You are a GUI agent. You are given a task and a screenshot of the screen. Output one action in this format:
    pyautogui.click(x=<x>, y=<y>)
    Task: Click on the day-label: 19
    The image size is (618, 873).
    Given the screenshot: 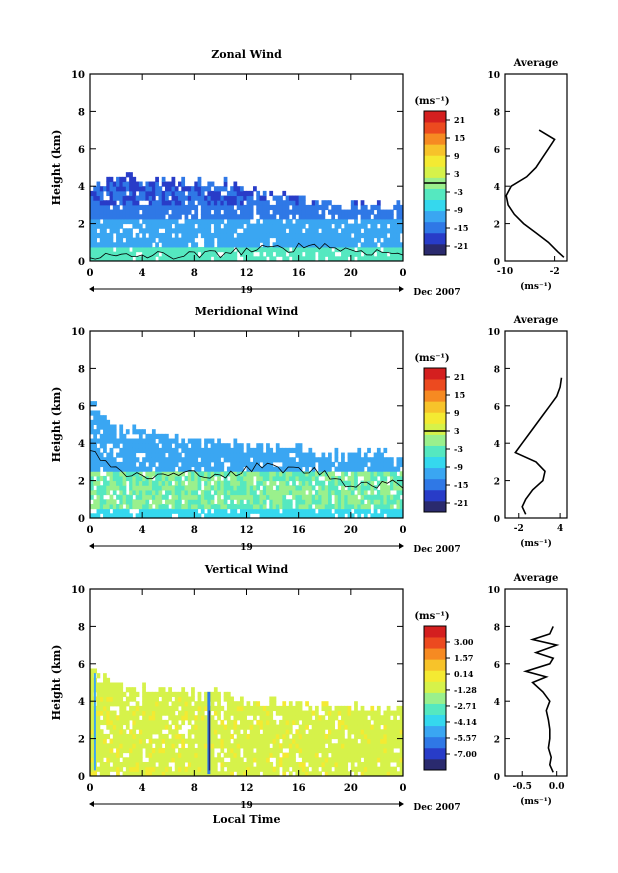 What is the action you would take?
    pyautogui.click(x=246, y=806)
    